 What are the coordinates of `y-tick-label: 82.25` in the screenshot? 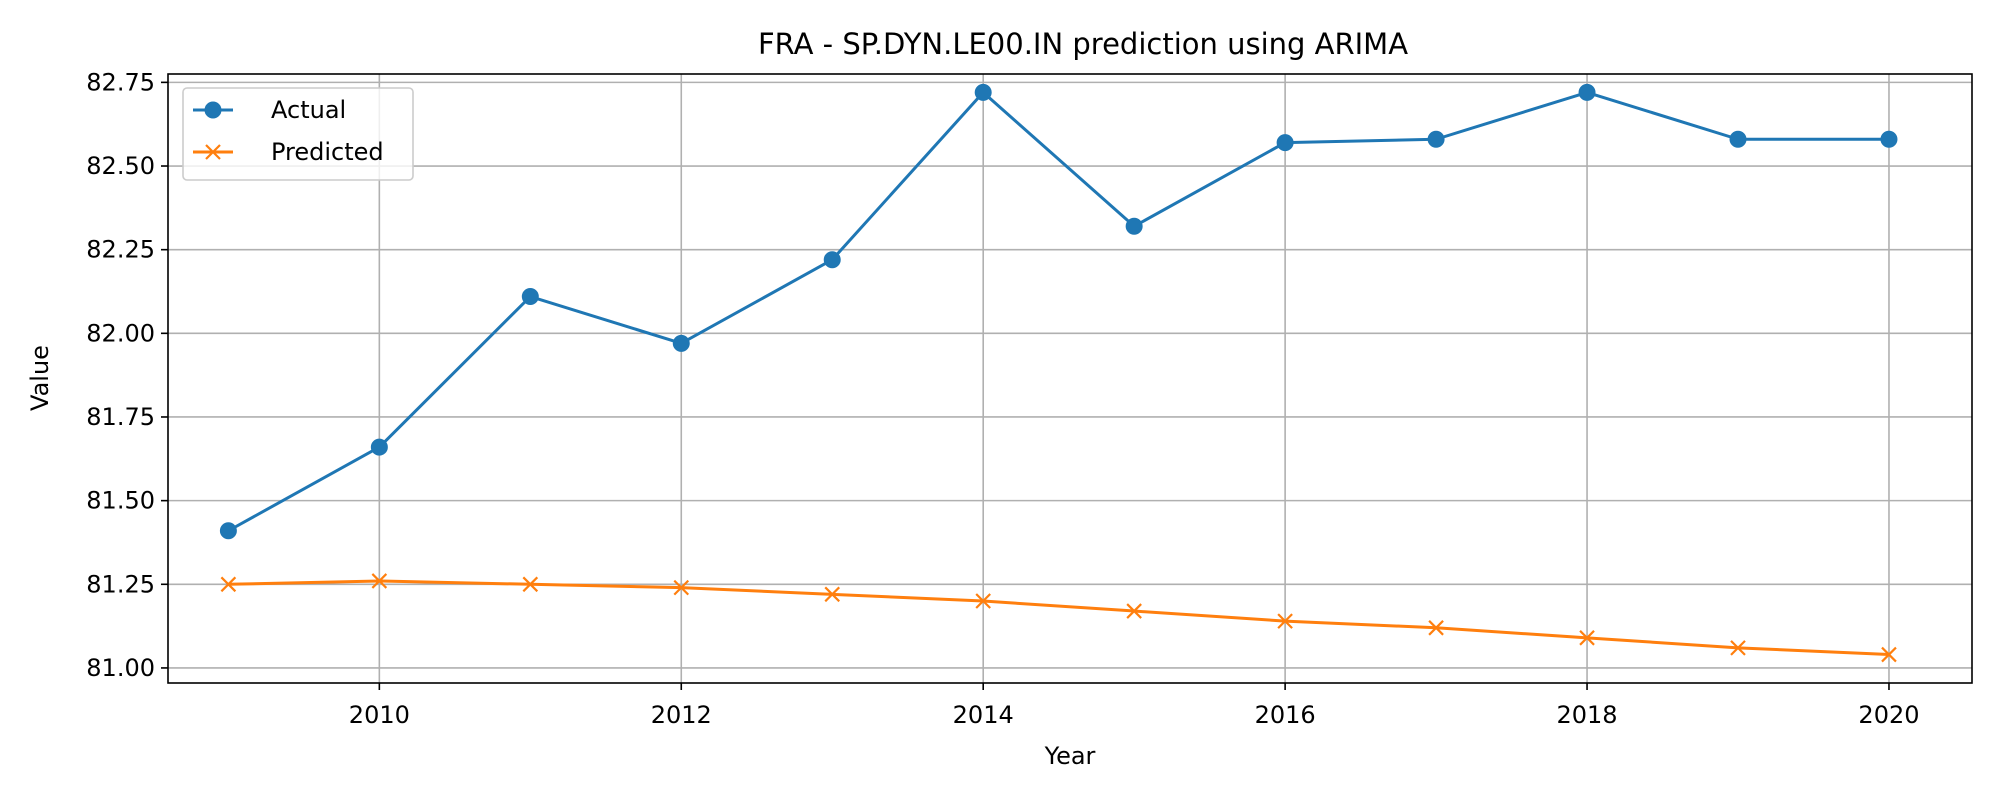 It's located at (120, 250).